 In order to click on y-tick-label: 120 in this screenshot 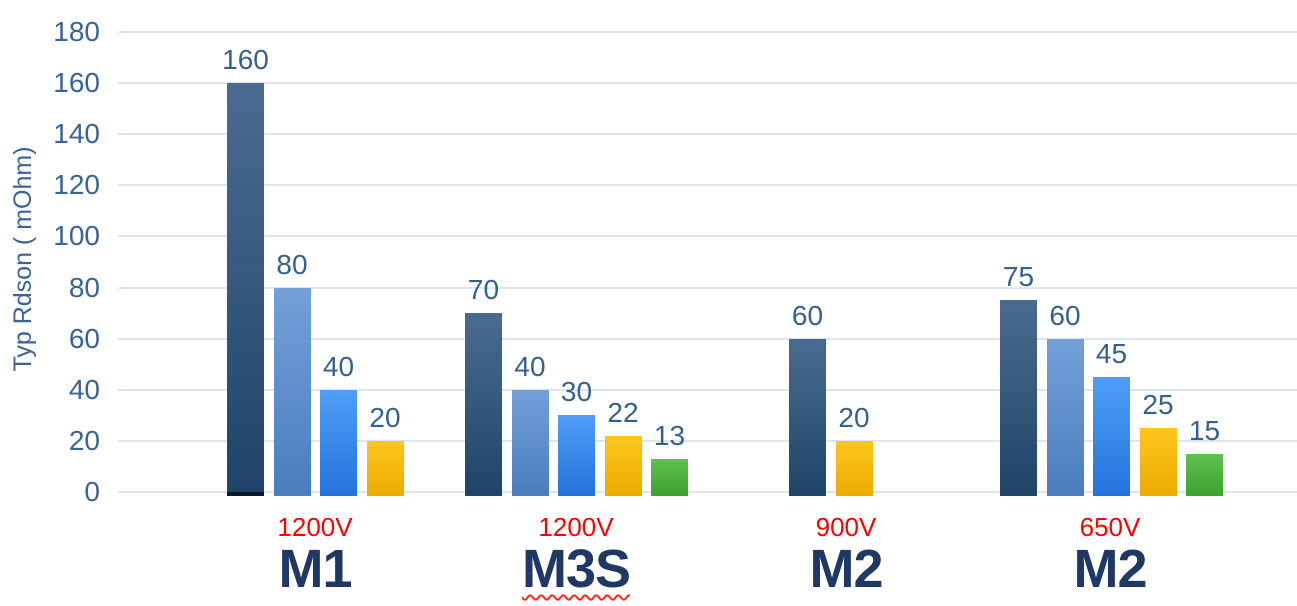, I will do `click(76, 185)`.